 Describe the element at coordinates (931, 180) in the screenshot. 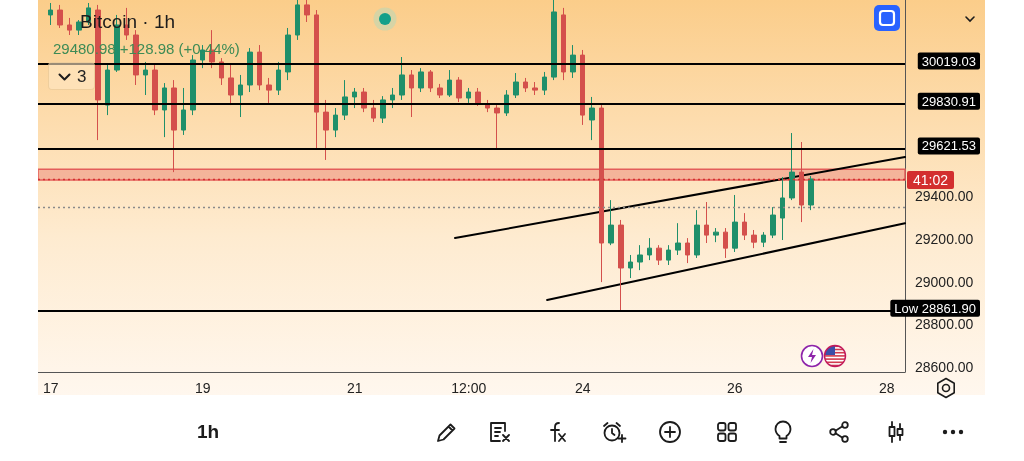

I see `text: 41:02` at that location.